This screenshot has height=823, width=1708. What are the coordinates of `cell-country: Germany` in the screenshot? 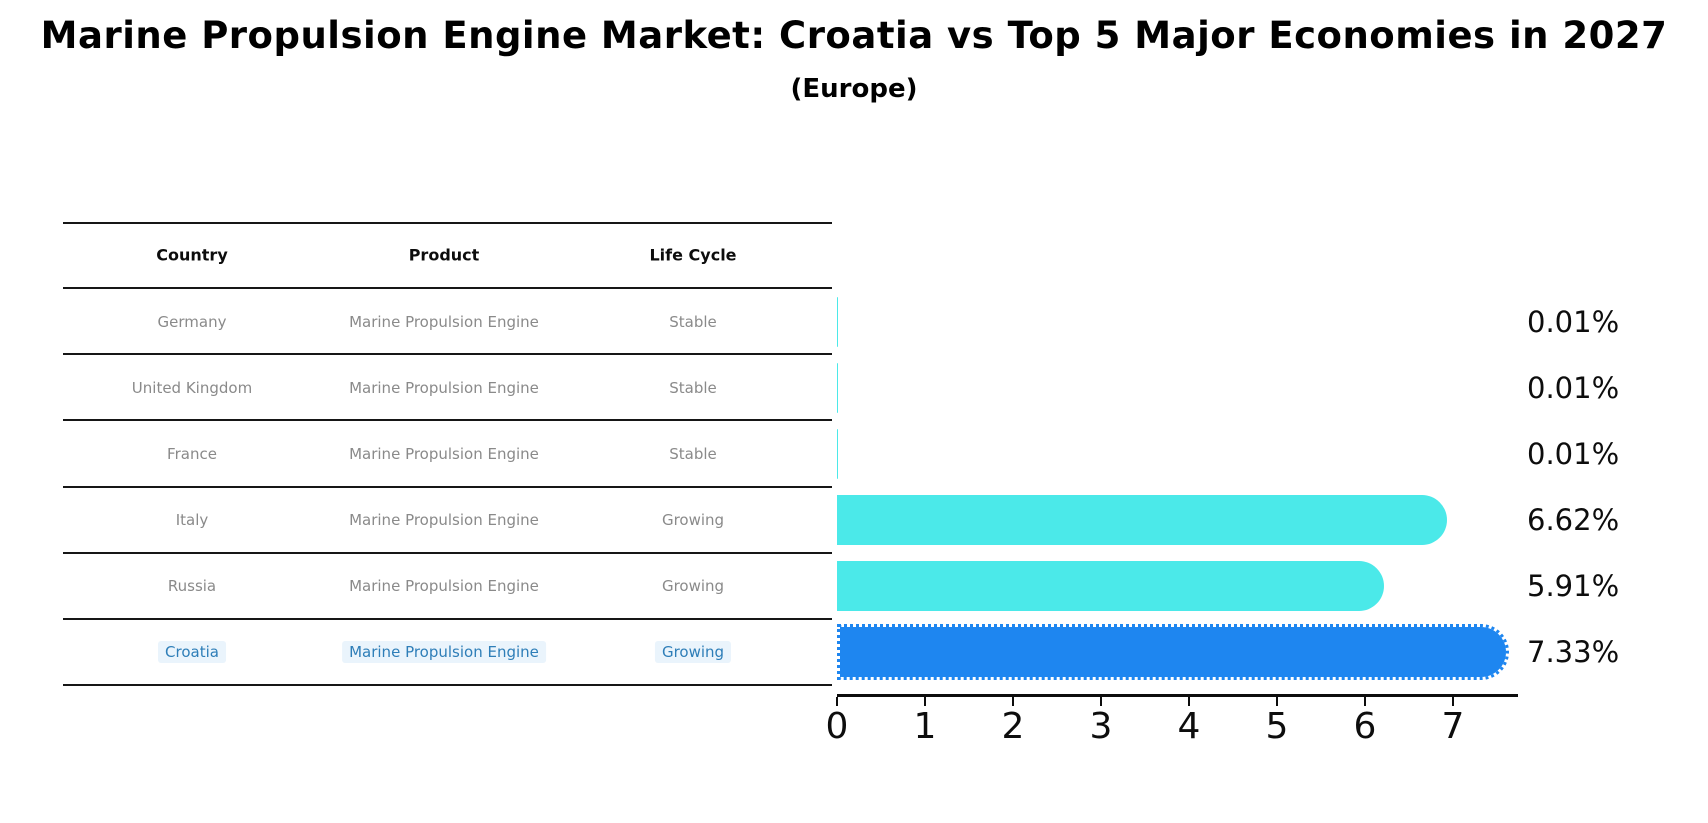 It's located at (192, 322).